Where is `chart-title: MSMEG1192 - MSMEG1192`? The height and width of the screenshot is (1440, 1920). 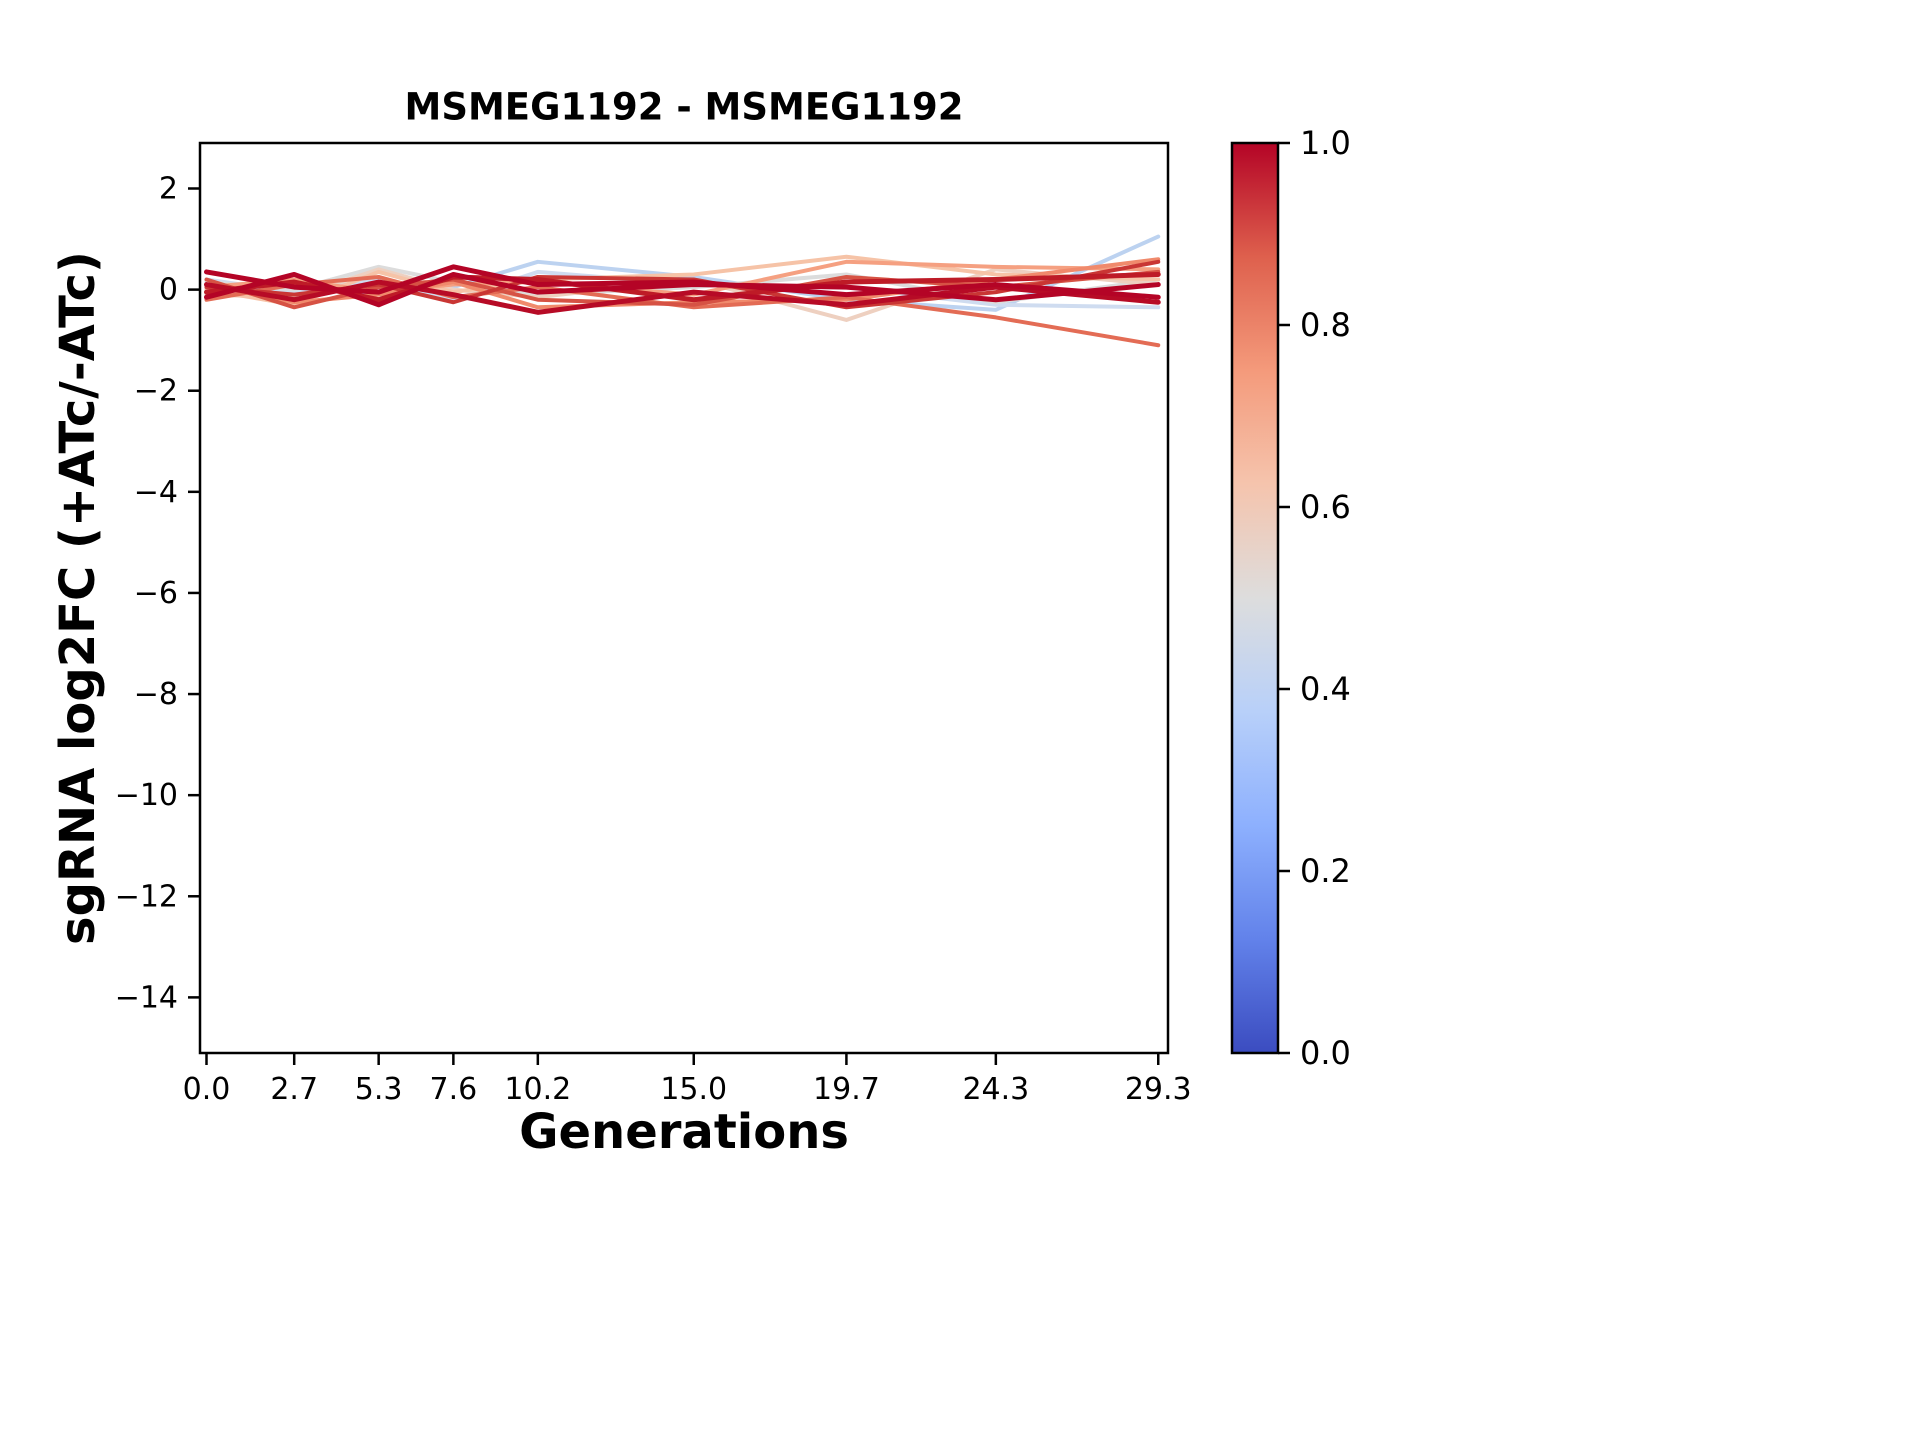 chart-title: MSMEG1192 - MSMEG1192 is located at coordinates (684, 107).